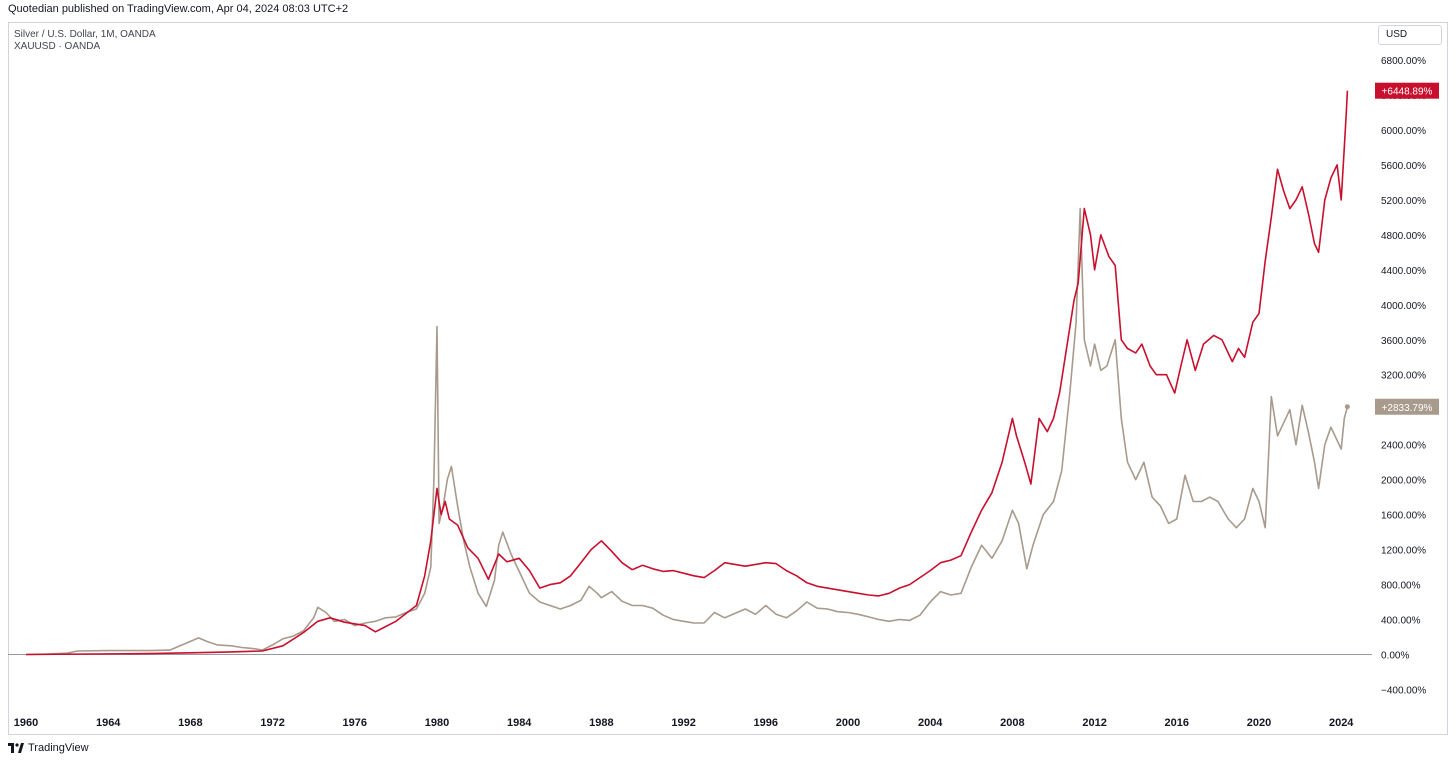 Image resolution: width=1456 pixels, height=763 pixels. I want to click on footer-brand: TradingView, so click(58, 748).